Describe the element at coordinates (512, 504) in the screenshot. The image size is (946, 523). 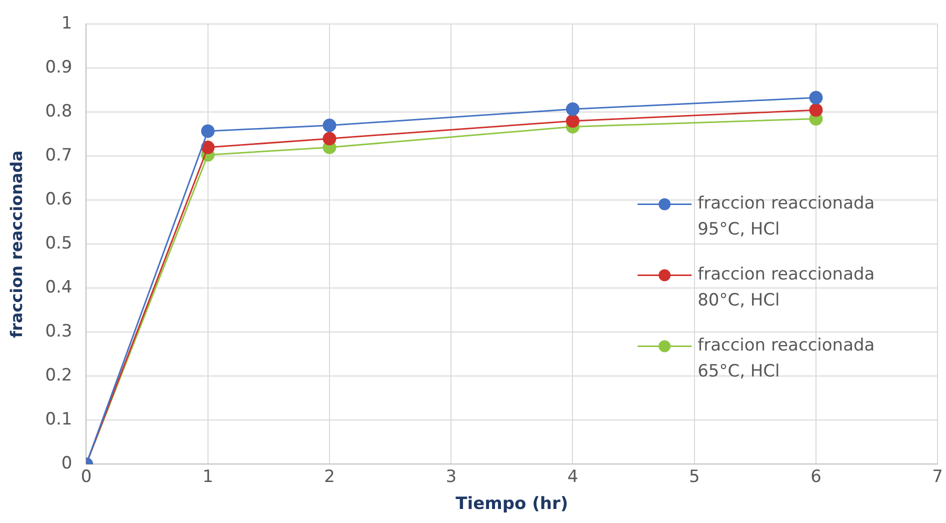
I see `x-axis-title: Tiempo (hr)` at that location.